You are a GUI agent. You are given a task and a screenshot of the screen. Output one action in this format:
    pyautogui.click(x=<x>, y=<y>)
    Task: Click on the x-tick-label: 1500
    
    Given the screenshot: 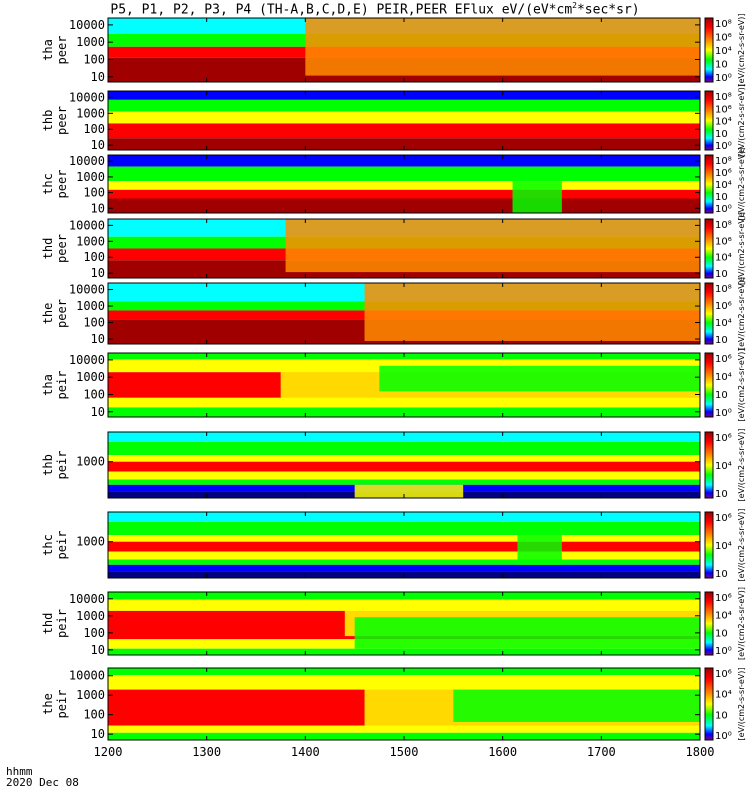 What is the action you would take?
    pyautogui.click(x=404, y=752)
    